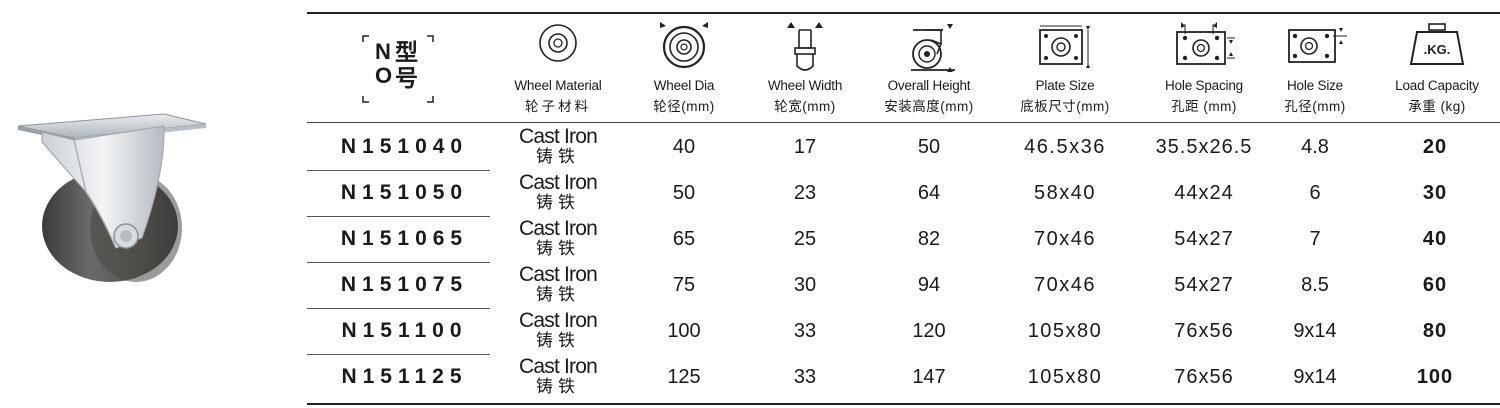 The width and height of the screenshot is (1500, 408). I want to click on cell-wheel-dia: 40, so click(684, 146).